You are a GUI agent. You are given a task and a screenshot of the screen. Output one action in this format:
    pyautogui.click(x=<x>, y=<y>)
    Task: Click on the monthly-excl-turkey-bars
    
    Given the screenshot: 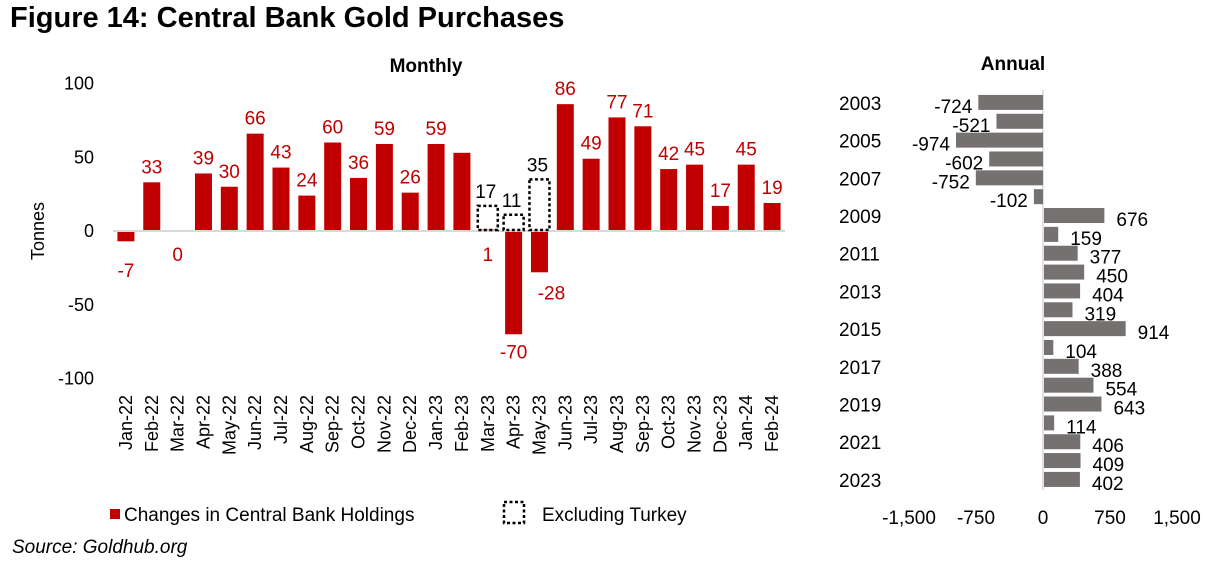 What is the action you would take?
    pyautogui.click(x=513, y=205)
    